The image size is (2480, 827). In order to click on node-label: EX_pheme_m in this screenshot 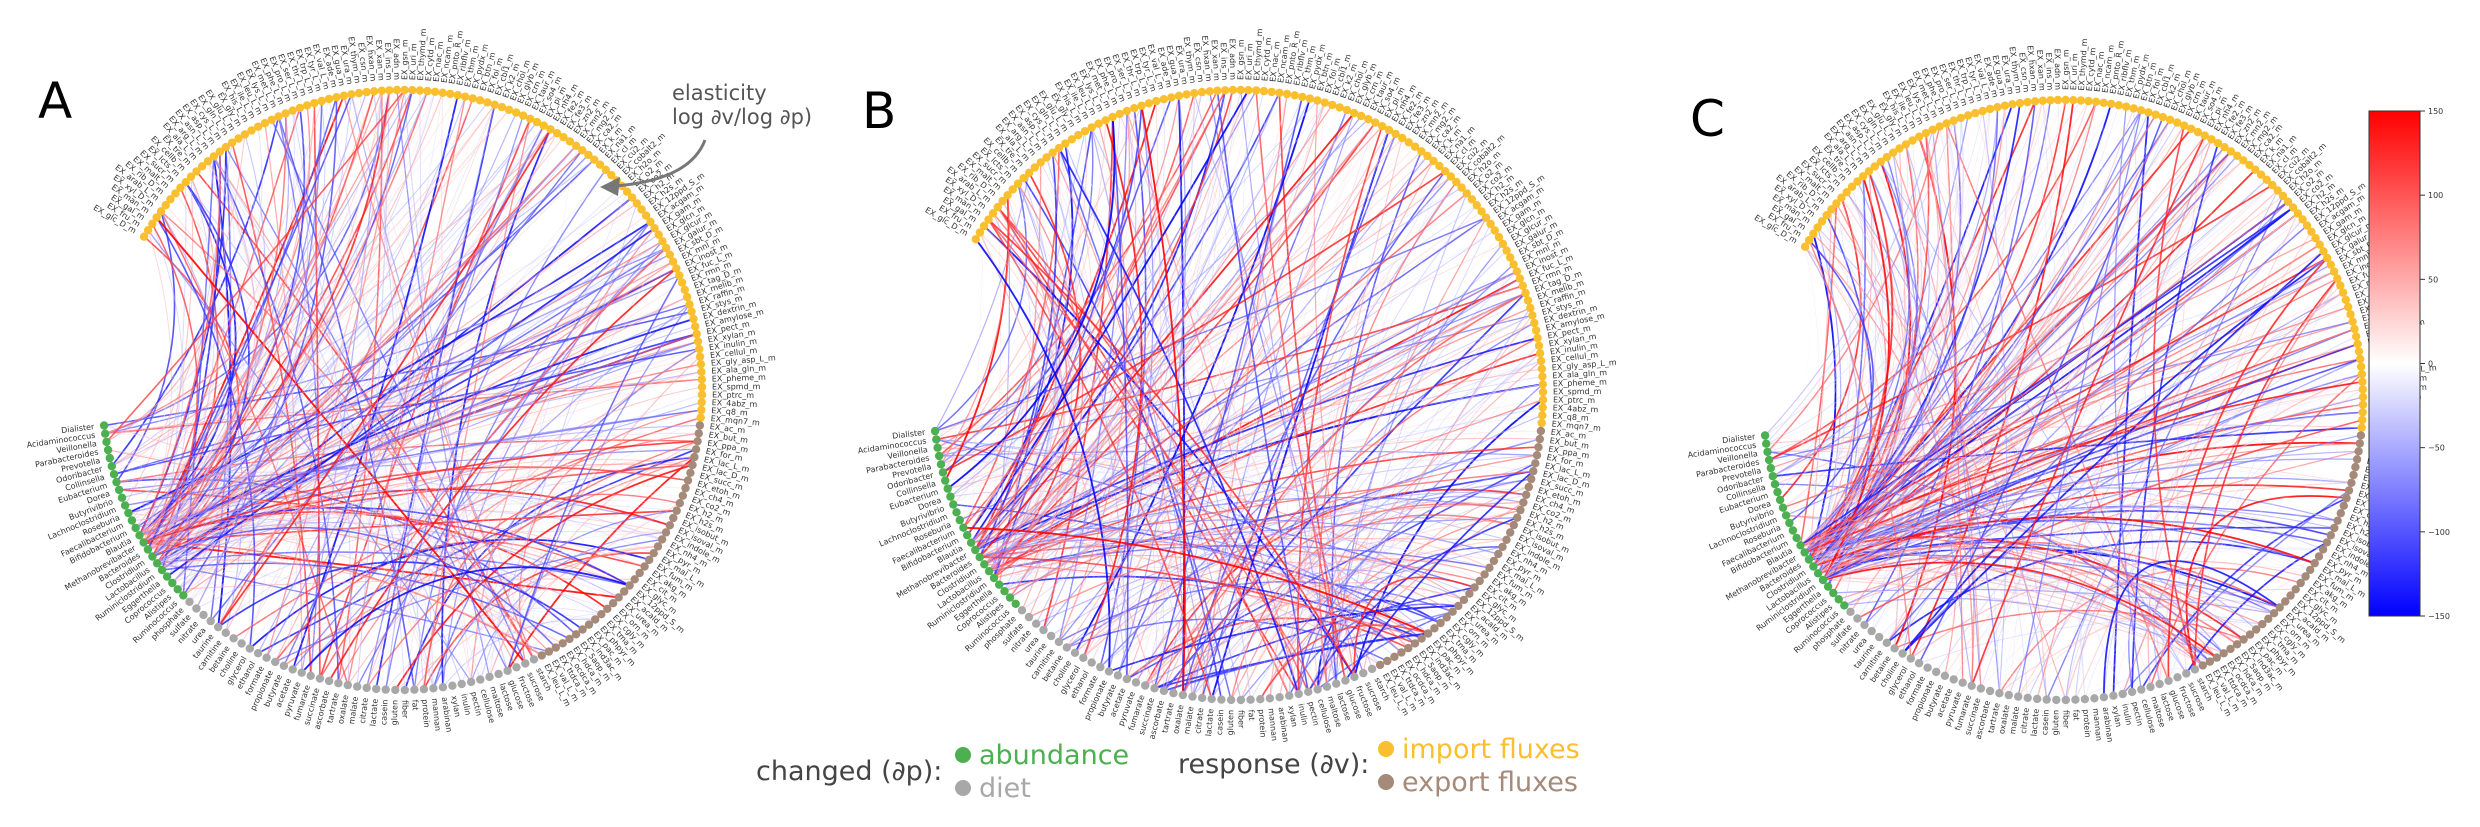, I will do `click(739, 378)`.